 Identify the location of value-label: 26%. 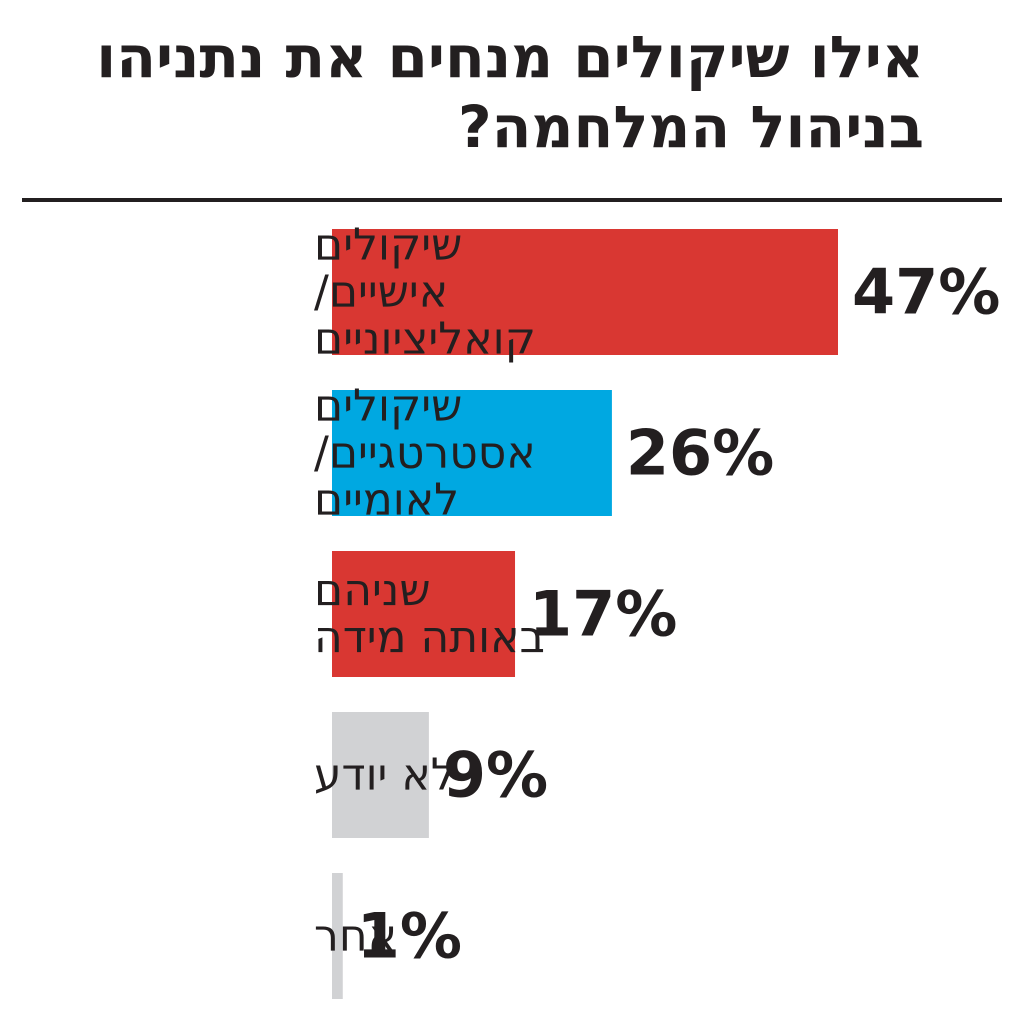
(700, 453).